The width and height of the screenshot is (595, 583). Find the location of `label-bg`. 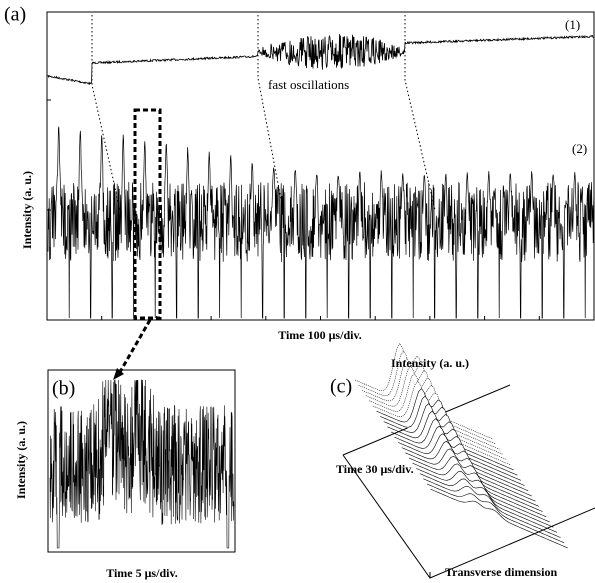

label-bg is located at coordinates (327, 85).